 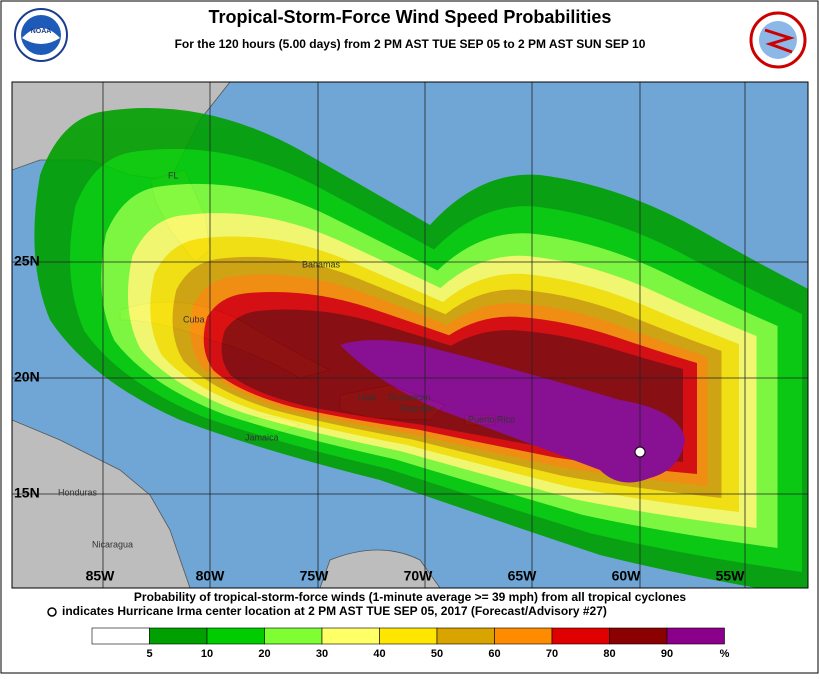 I want to click on legend-label: %, so click(x=725, y=654).